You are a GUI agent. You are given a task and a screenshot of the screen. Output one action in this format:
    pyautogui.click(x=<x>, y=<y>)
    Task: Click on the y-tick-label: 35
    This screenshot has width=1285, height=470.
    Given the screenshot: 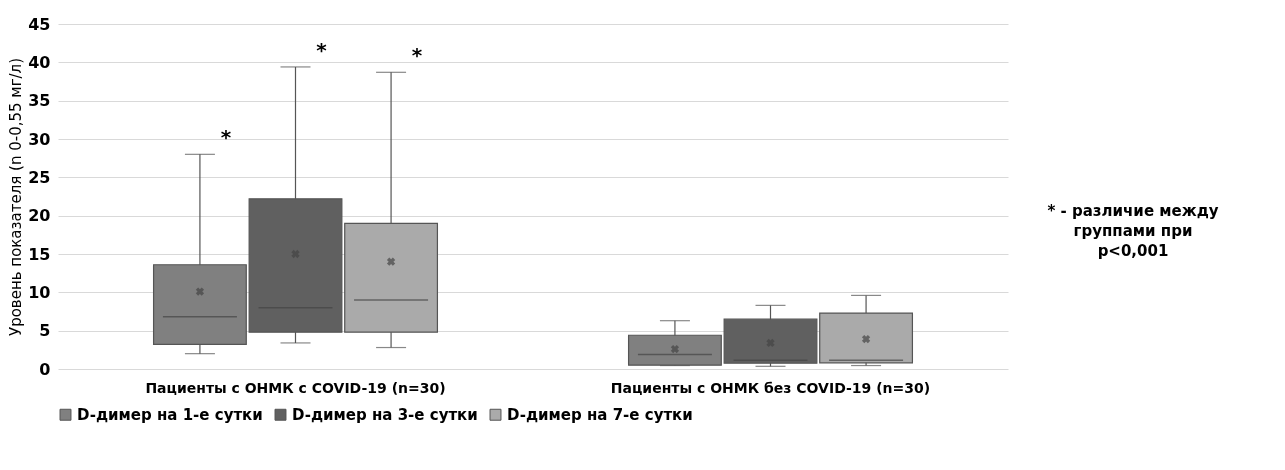 What is the action you would take?
    pyautogui.click(x=39, y=101)
    